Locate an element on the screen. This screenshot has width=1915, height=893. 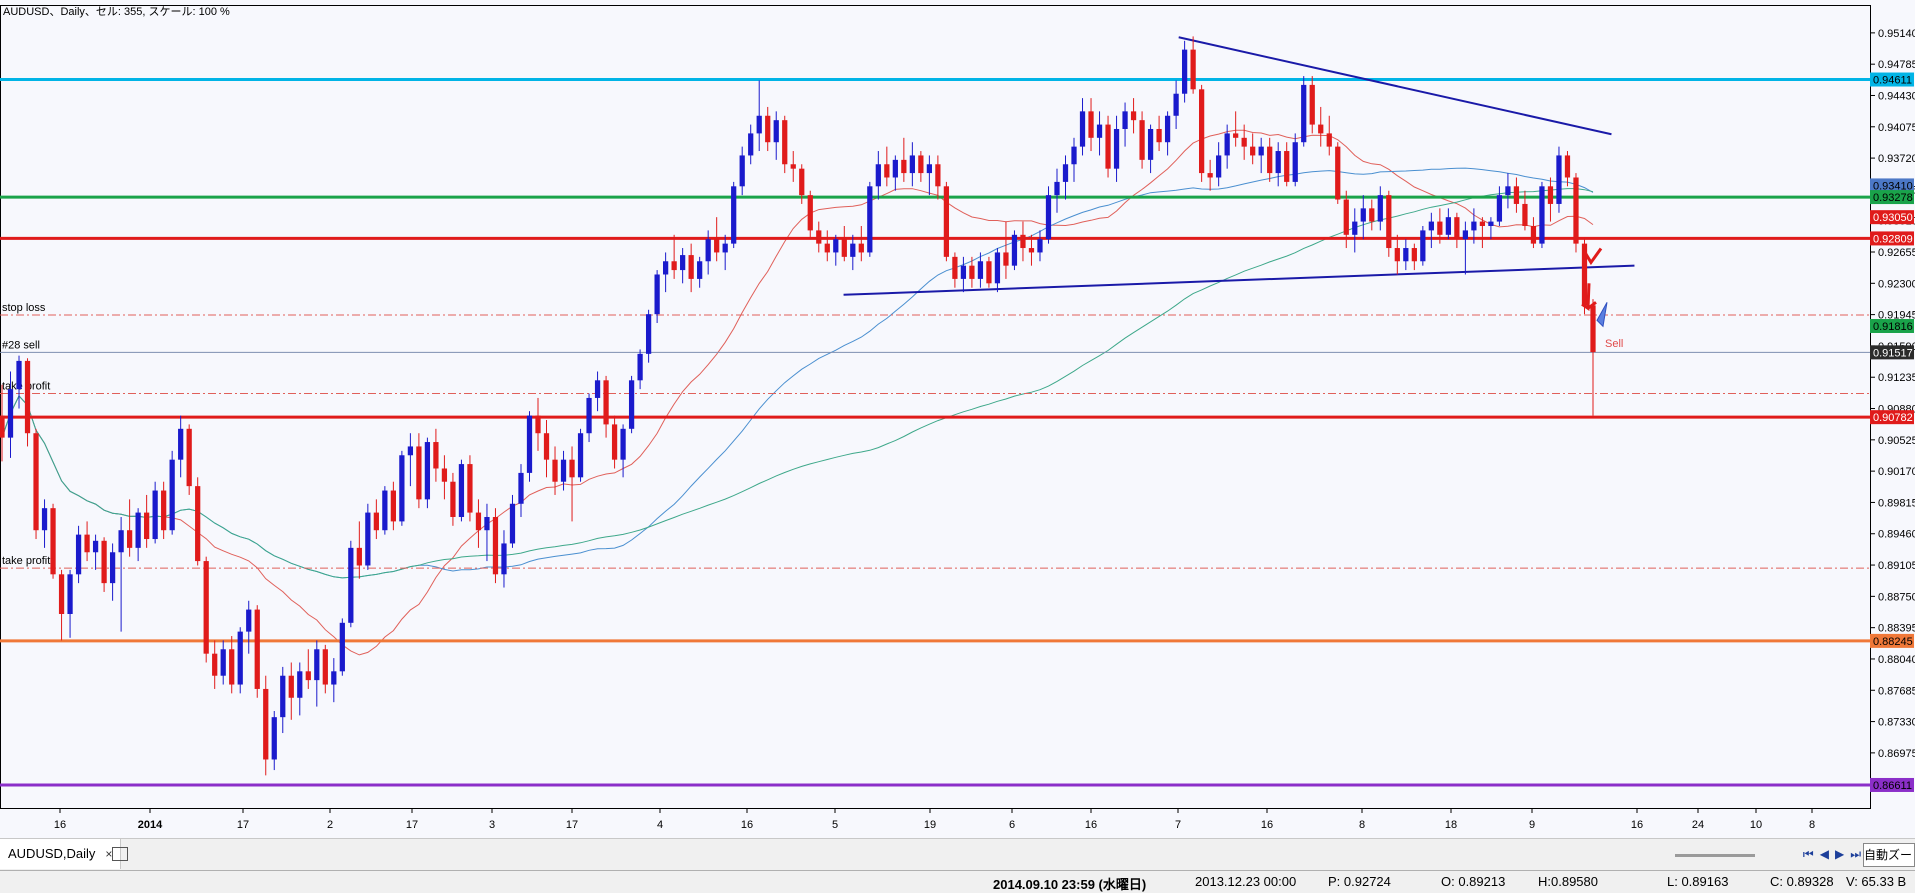
y-tick-label: 0.94075 is located at coordinates (1896, 128).